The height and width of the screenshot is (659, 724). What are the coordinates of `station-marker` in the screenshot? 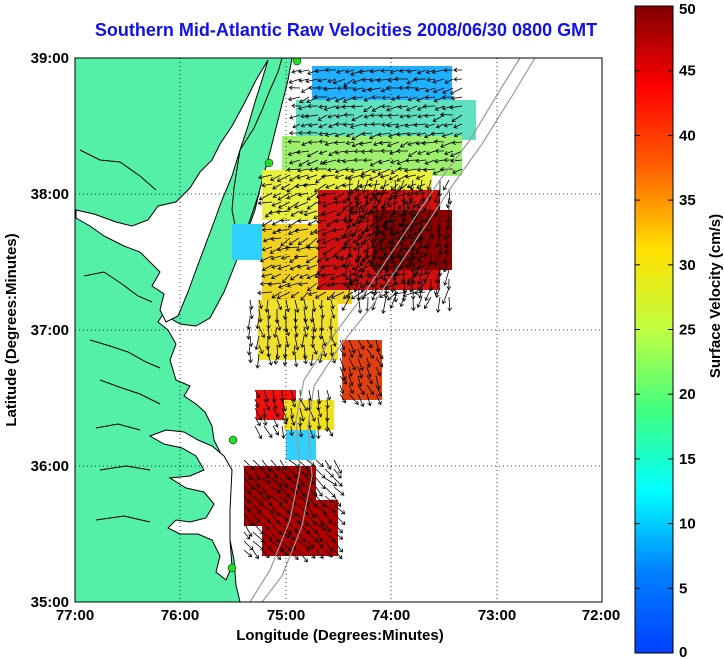 It's located at (233, 440).